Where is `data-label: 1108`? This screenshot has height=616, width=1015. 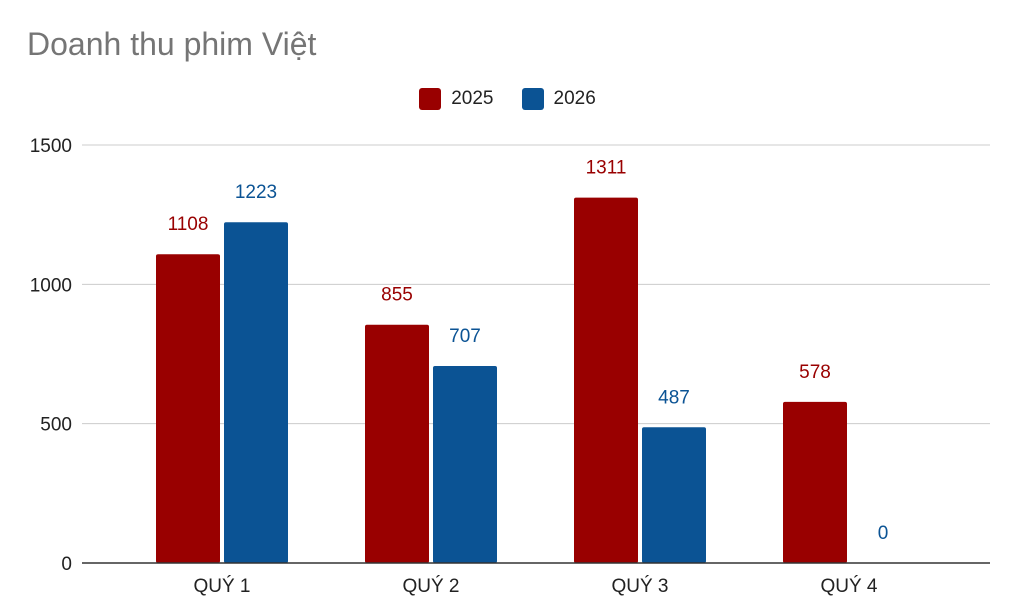
data-label: 1108 is located at coordinates (188, 224).